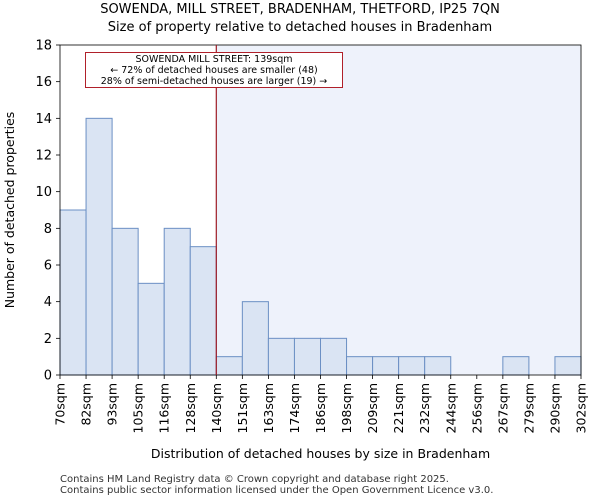 The width and height of the screenshot is (600, 500). I want to click on x-tick-label-70sqm: 70sqm, so click(60, 404).